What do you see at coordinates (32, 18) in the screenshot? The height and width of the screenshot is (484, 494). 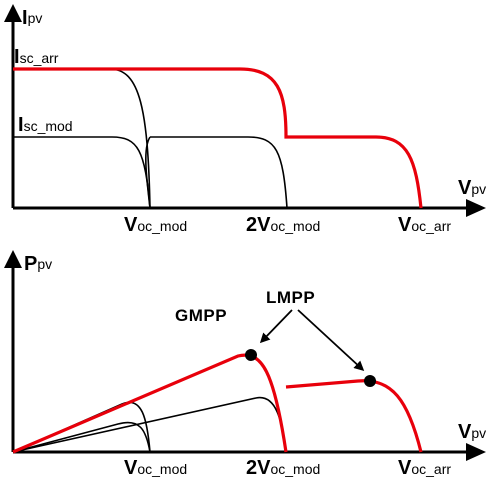 I see `iv-y-axis-label: Ipv` at bounding box center [32, 18].